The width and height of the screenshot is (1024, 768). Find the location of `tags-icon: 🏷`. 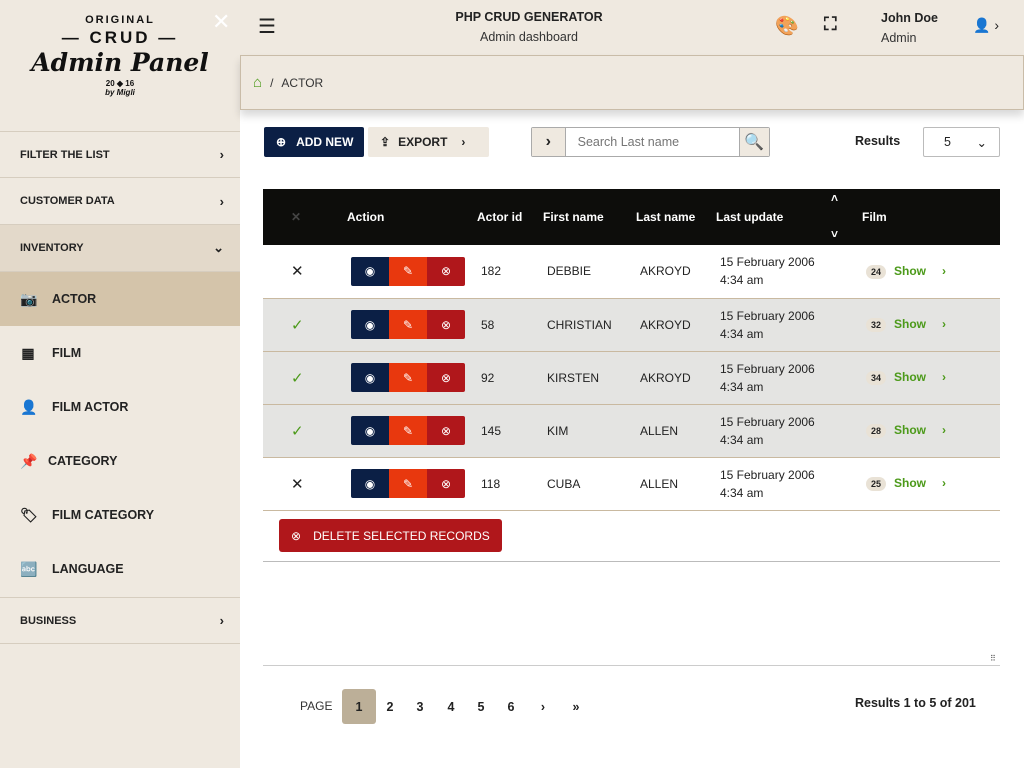

tags-icon: 🏷 is located at coordinates (29, 514).